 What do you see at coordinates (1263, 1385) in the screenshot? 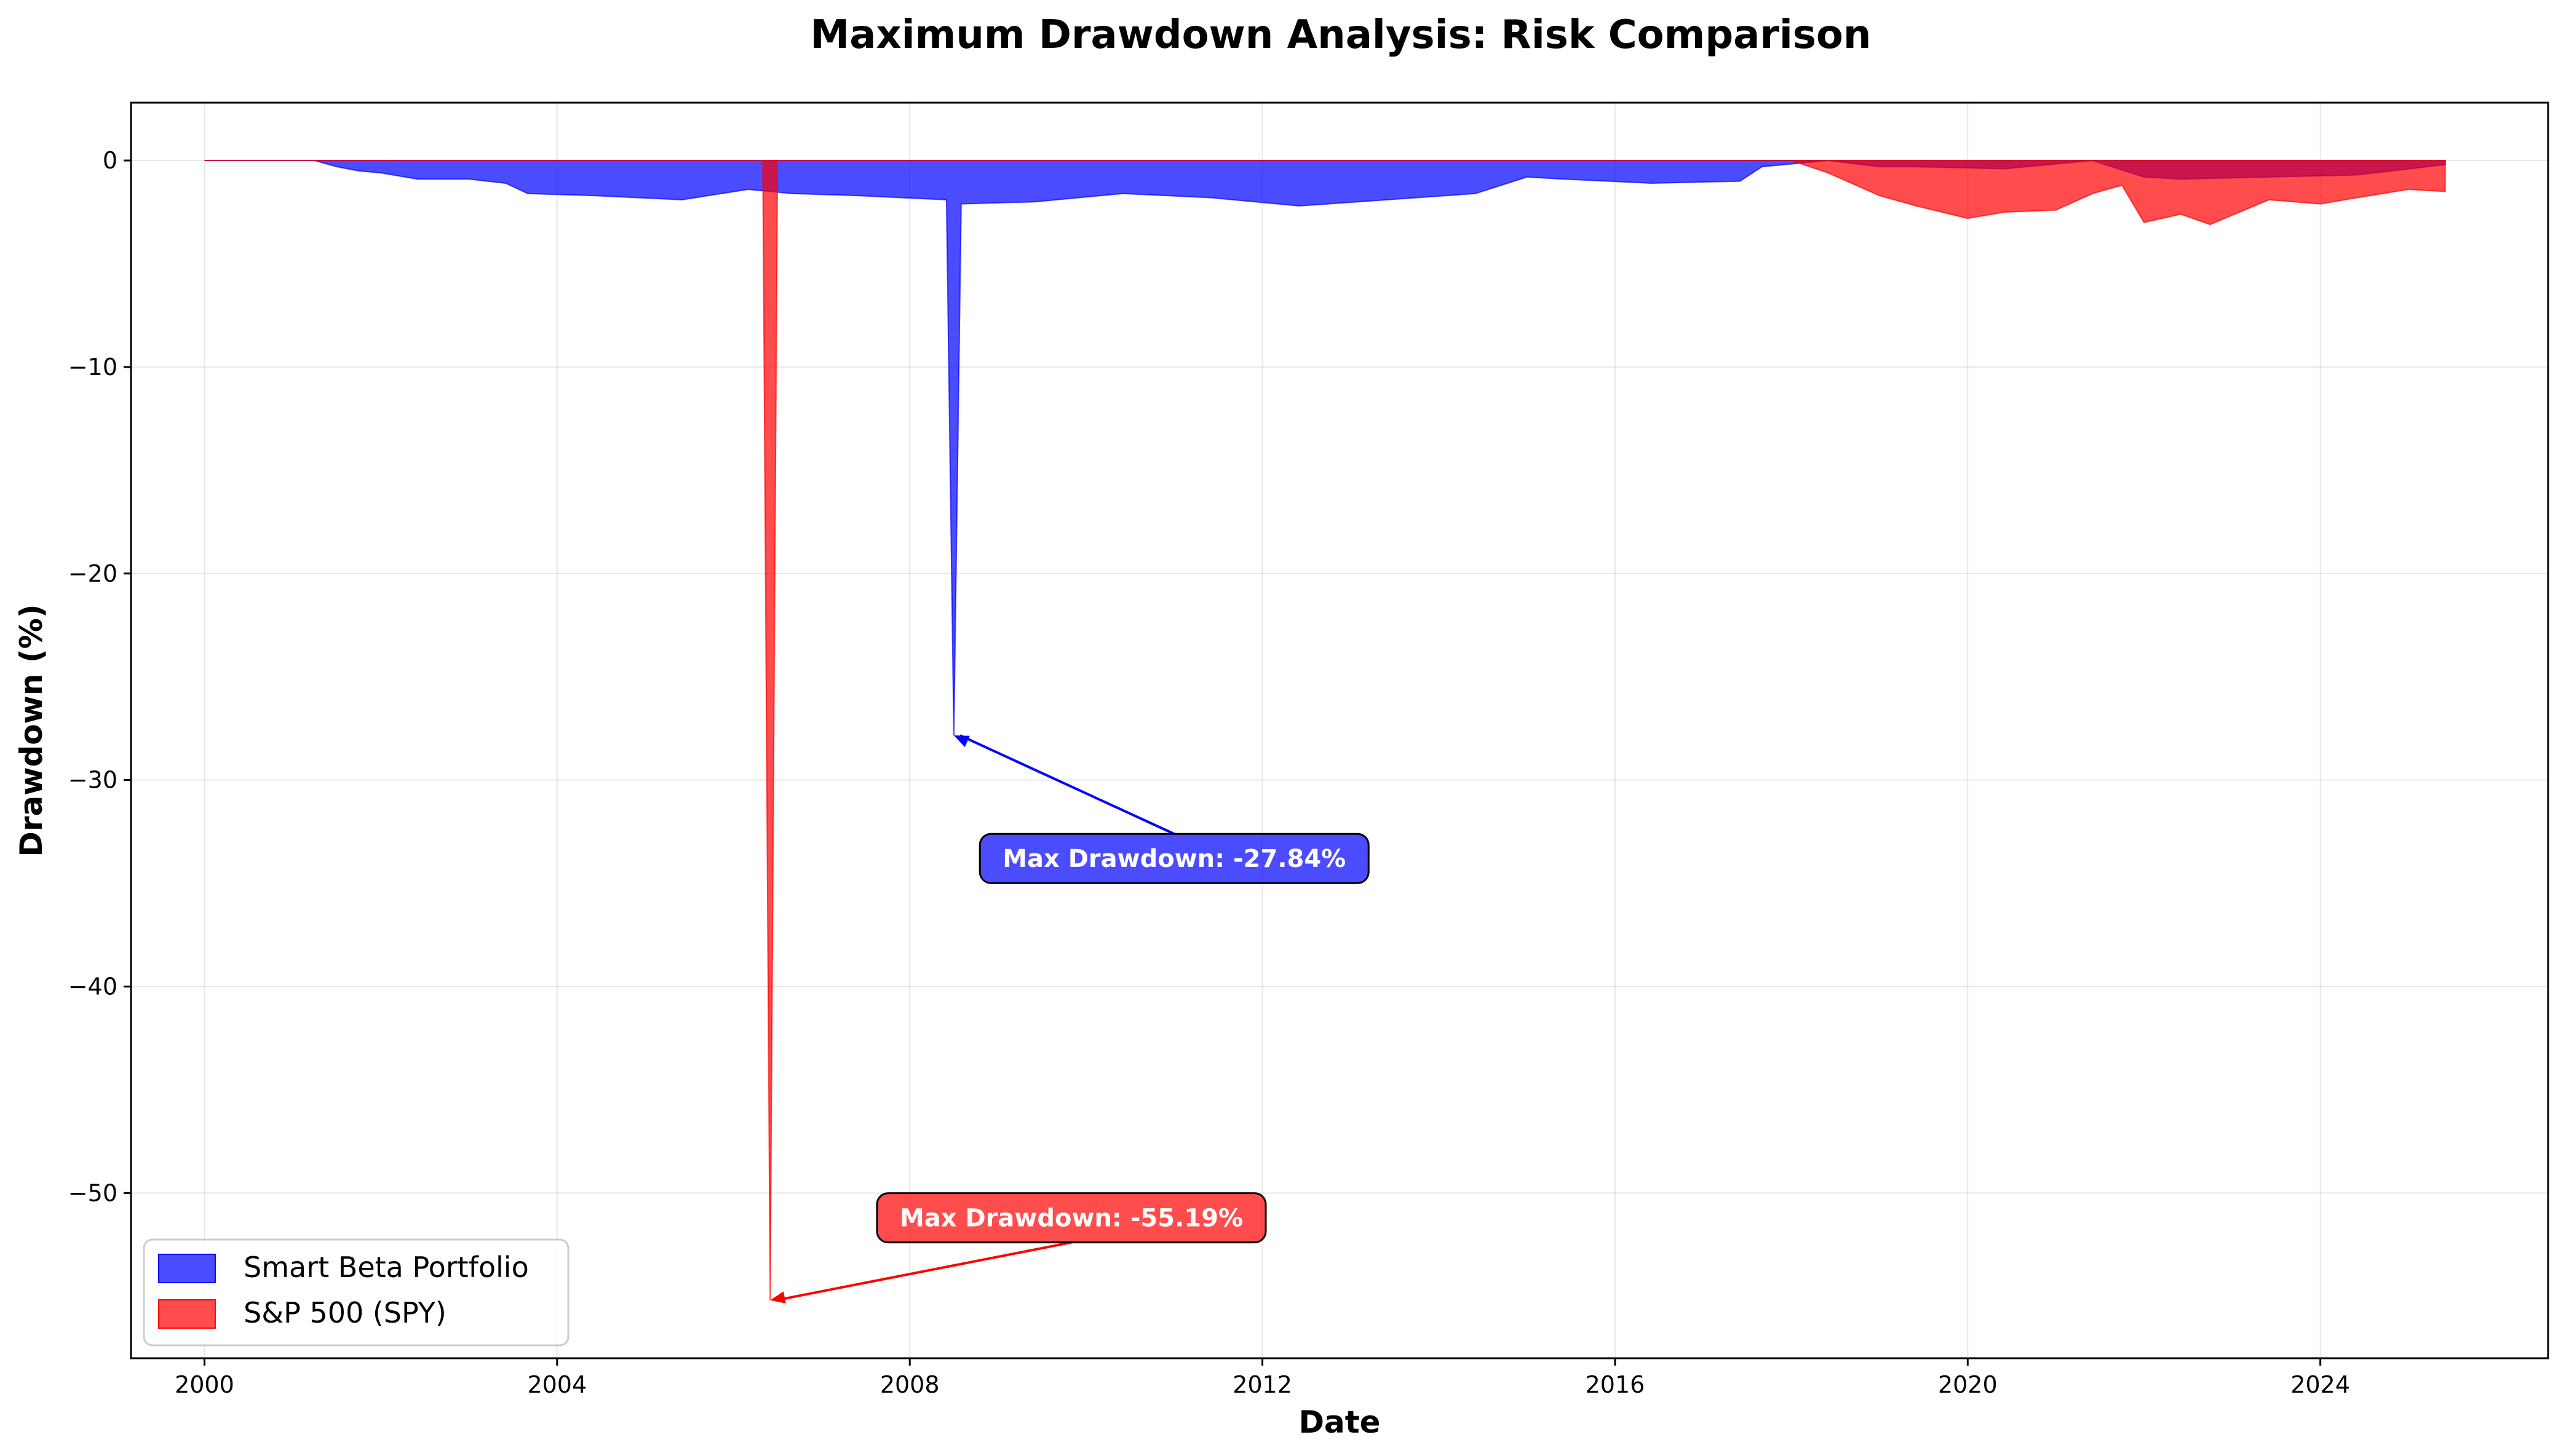
I see `x-tick-label: 2012` at bounding box center [1263, 1385].